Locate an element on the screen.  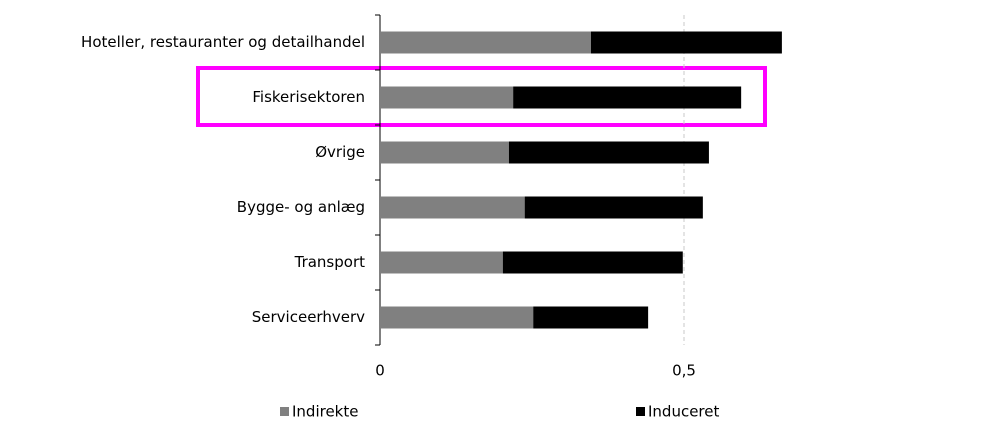
x-tick-label: 0 is located at coordinates (380, 371).